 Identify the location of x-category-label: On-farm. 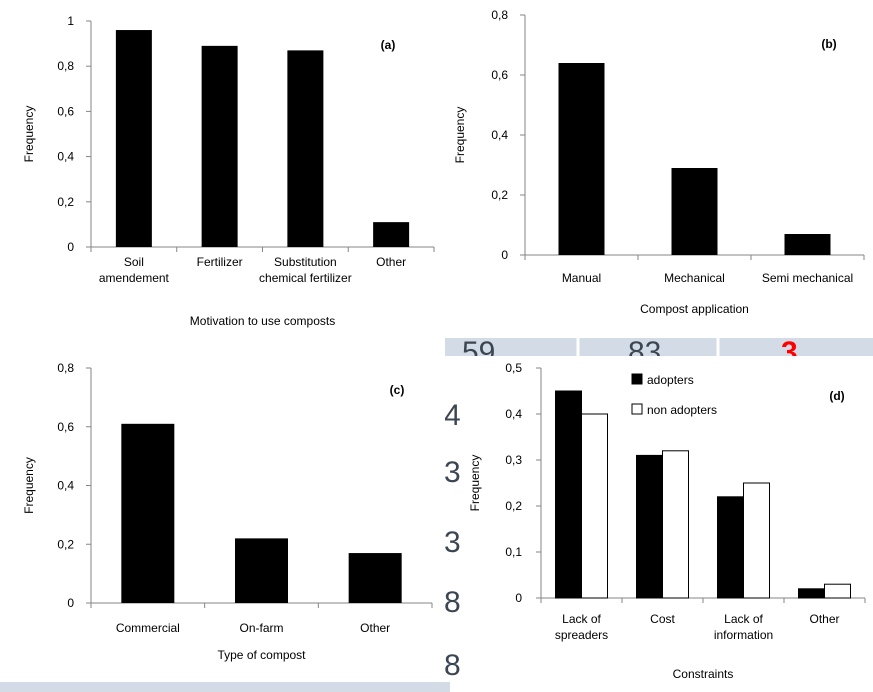
(261, 628).